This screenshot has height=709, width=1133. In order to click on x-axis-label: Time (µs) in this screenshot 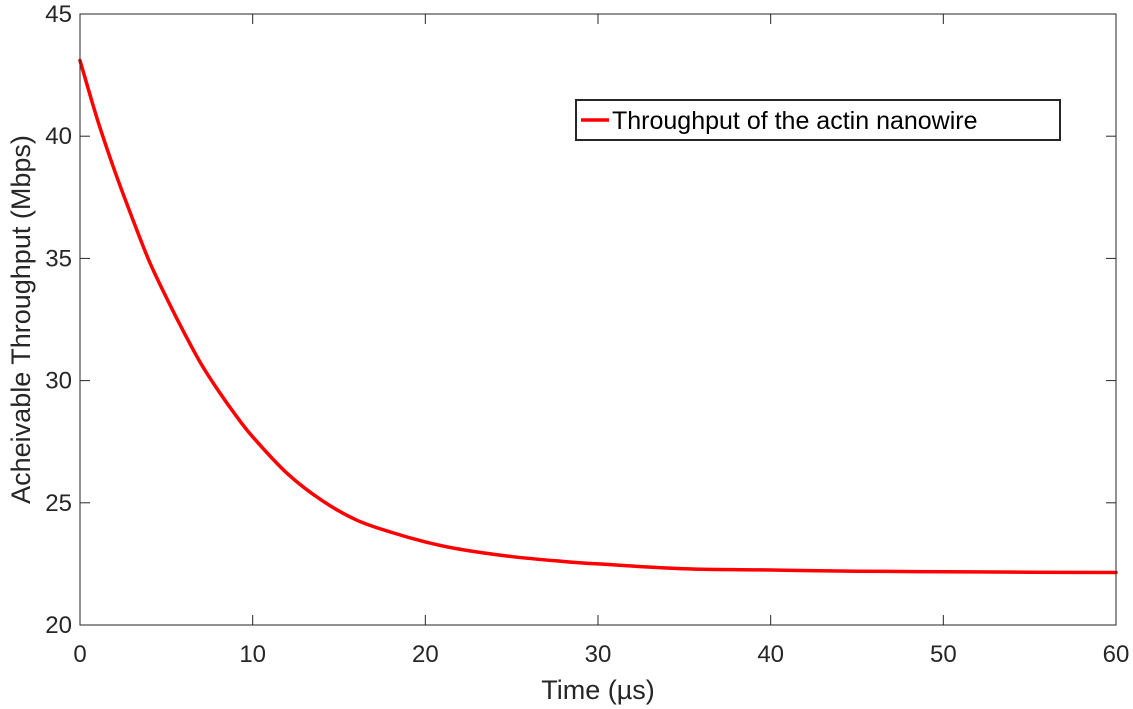, I will do `click(598, 690)`.